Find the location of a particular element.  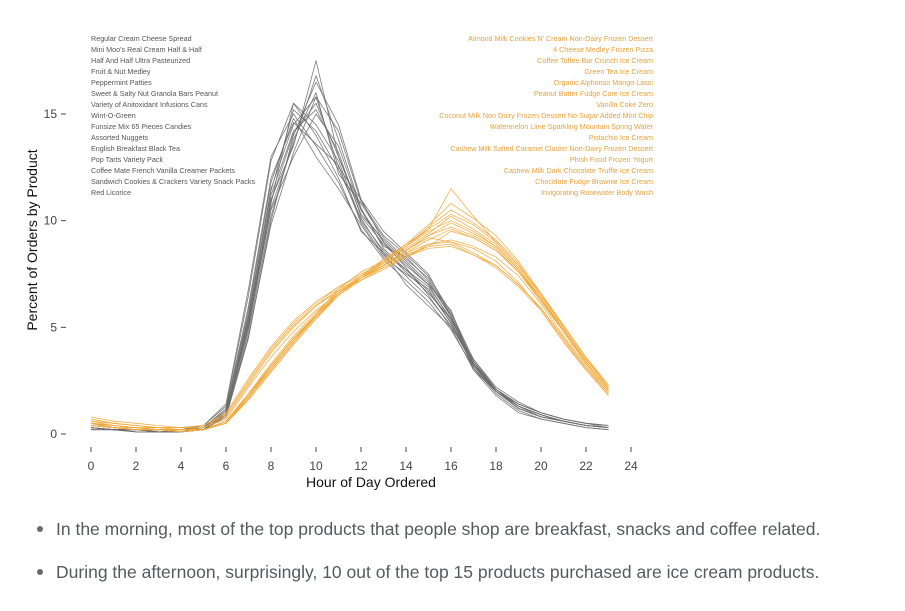

legend-entry: Funsize Mix 65 Pieces Candies is located at coordinates (141, 126).